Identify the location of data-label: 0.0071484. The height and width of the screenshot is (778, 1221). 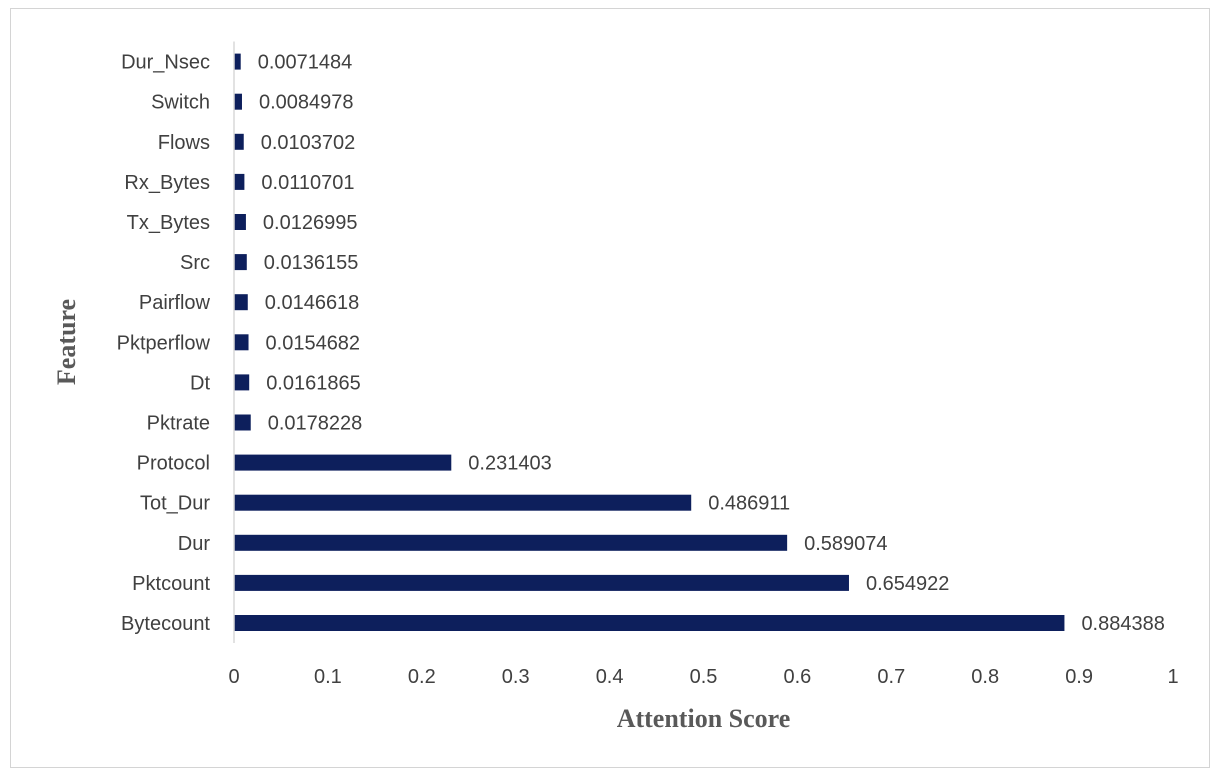
(305, 63).